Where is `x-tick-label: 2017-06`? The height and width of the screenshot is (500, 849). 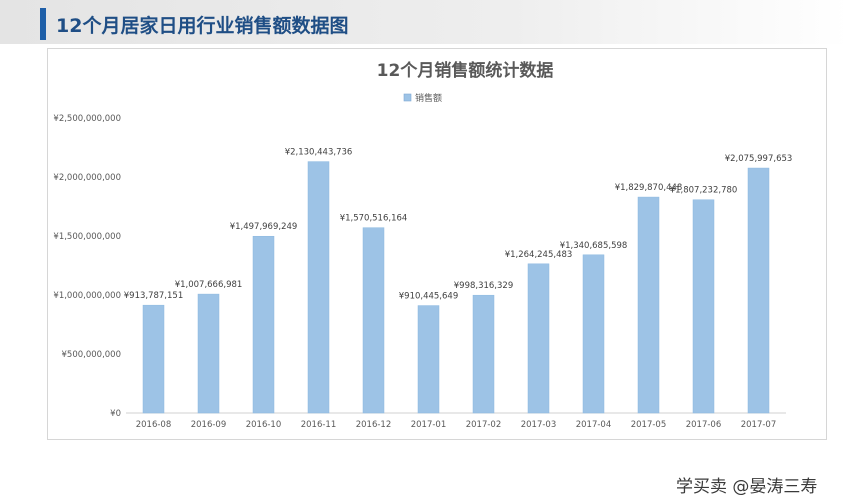
x-tick-label: 2017-06 is located at coordinates (704, 425).